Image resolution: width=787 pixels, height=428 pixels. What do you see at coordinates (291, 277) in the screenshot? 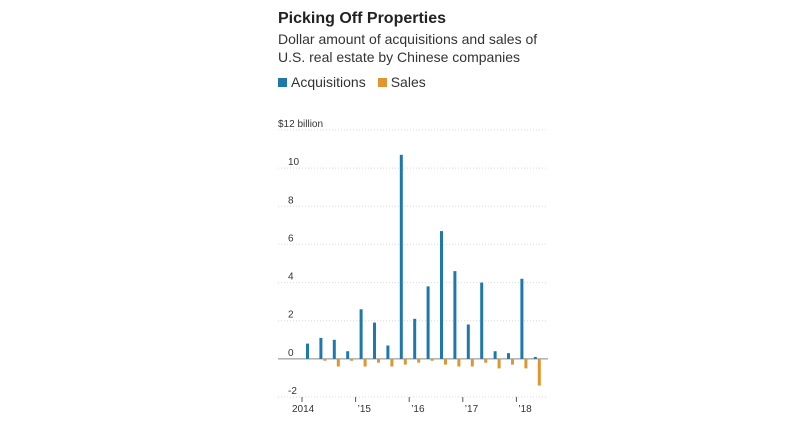
I see `y-tick-label: 4` at bounding box center [291, 277].